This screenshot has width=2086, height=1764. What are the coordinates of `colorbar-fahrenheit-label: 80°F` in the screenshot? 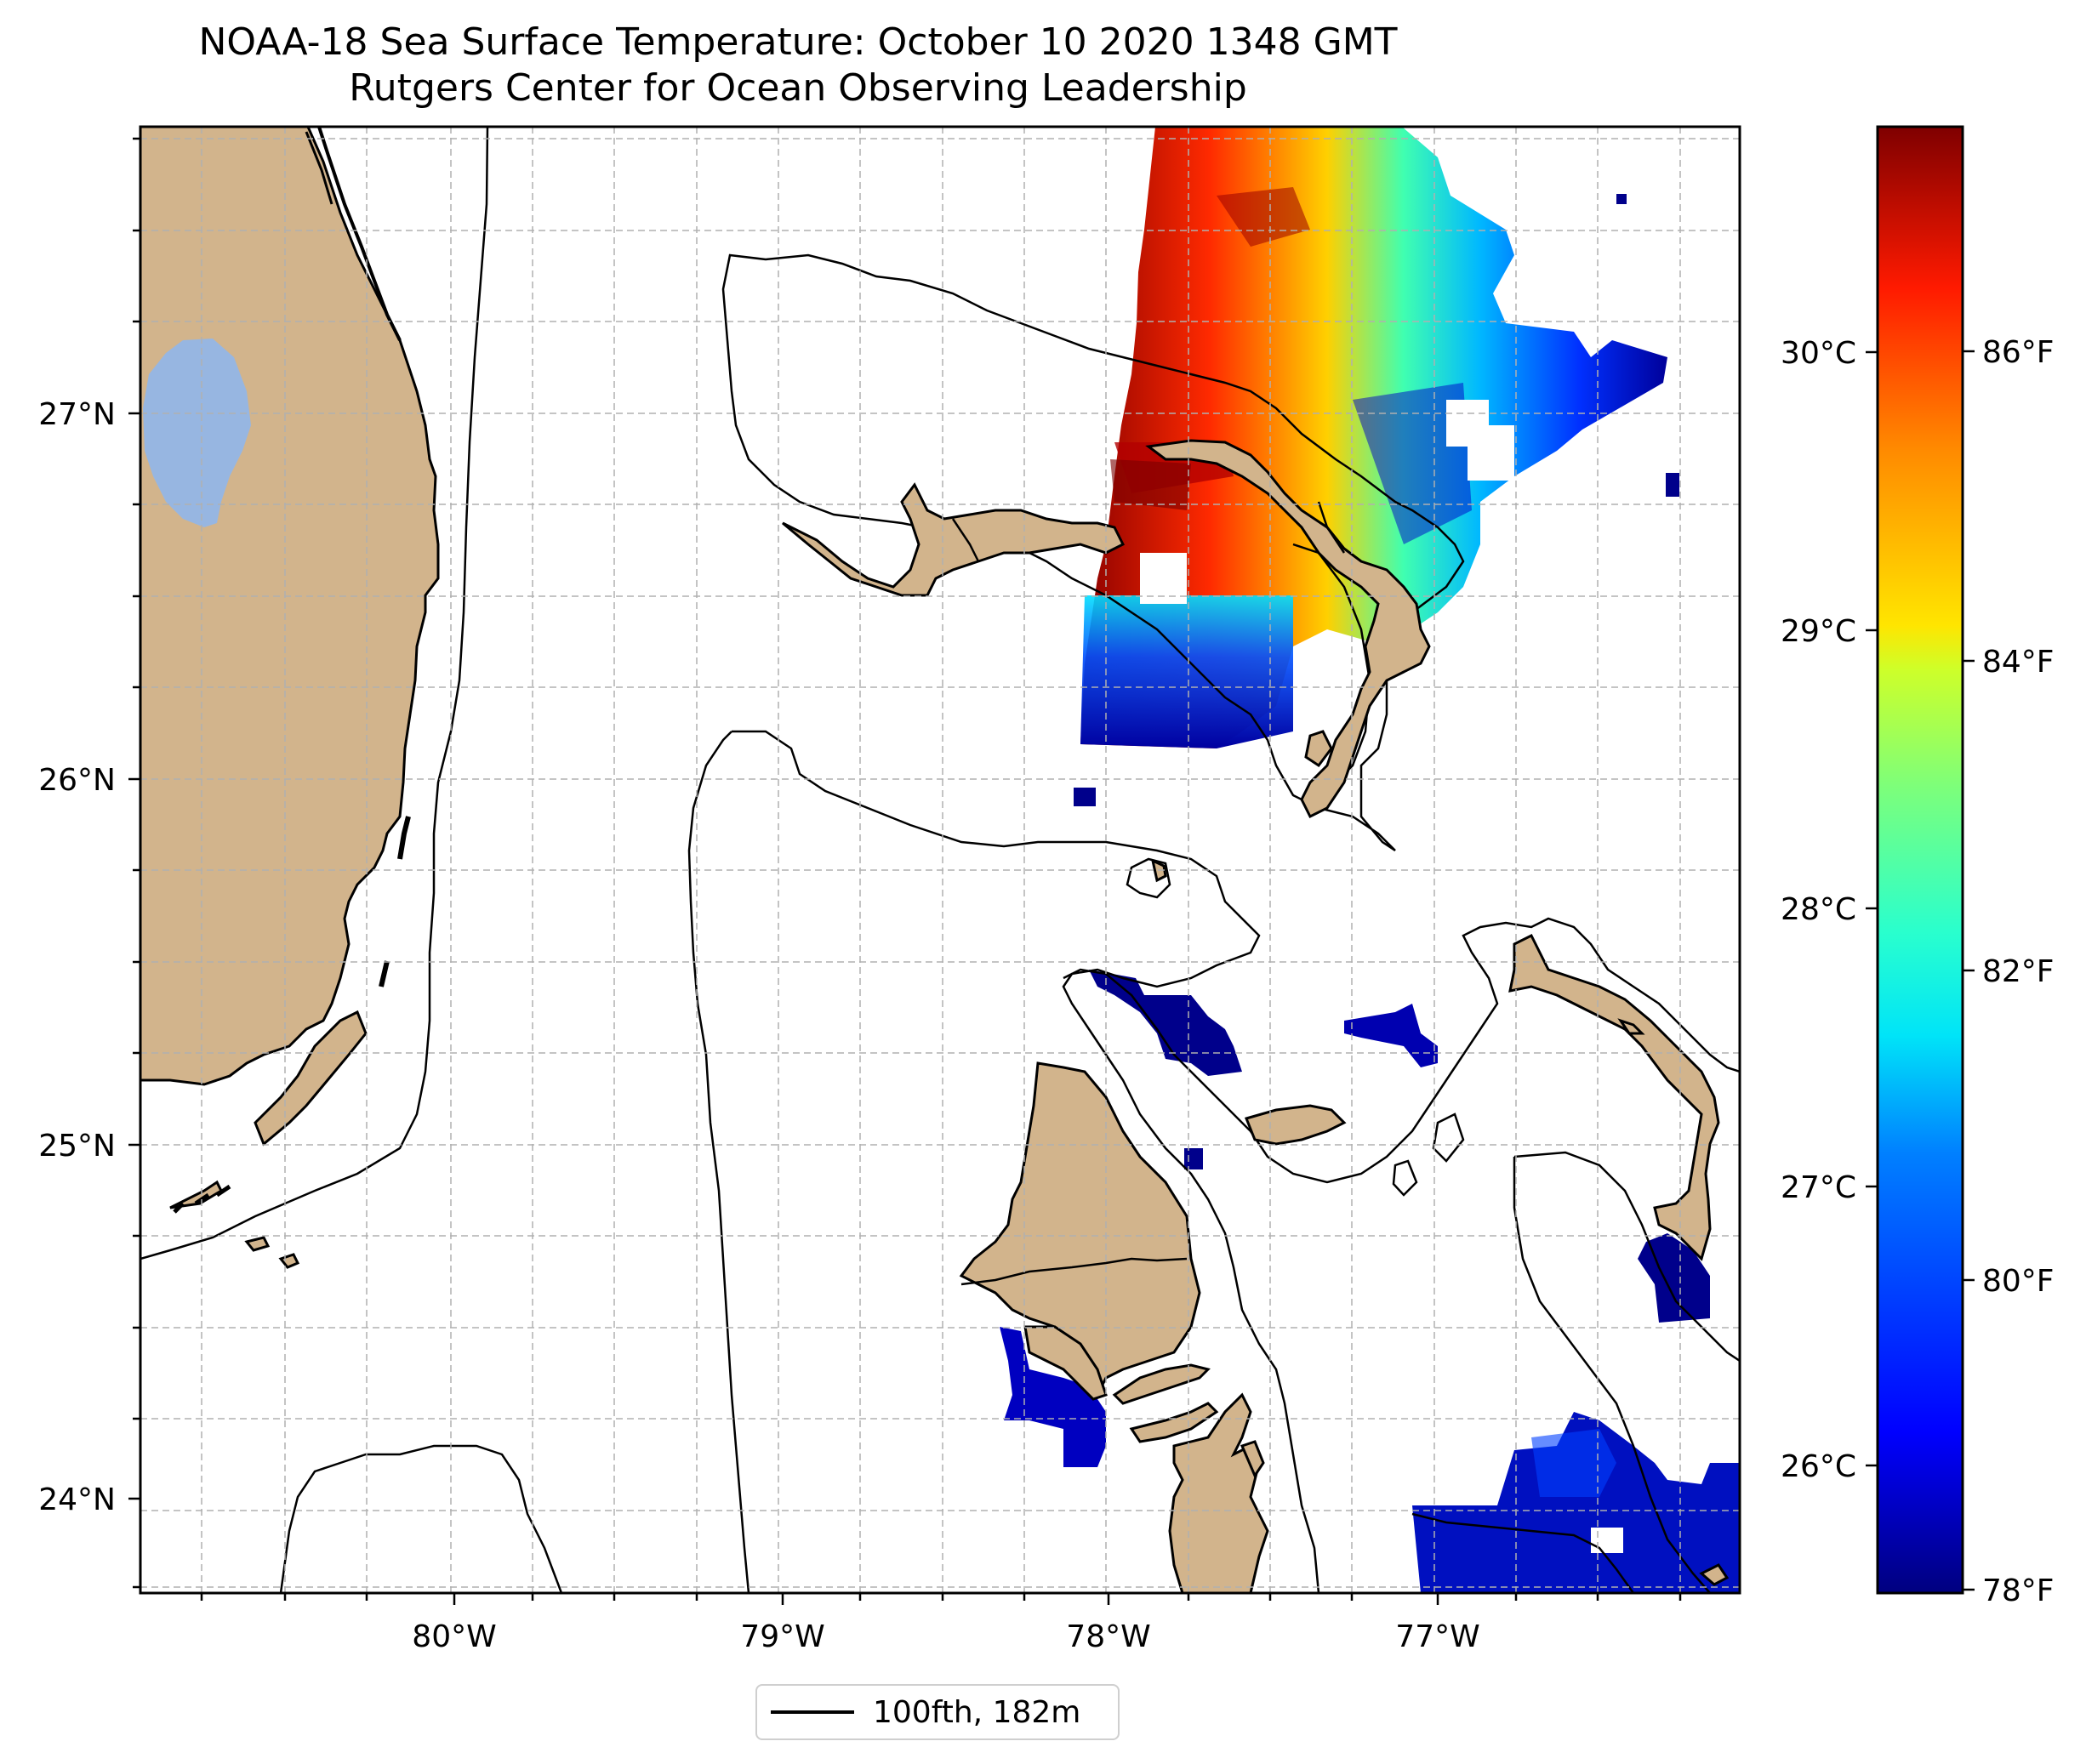 It's located at (2018, 1281).